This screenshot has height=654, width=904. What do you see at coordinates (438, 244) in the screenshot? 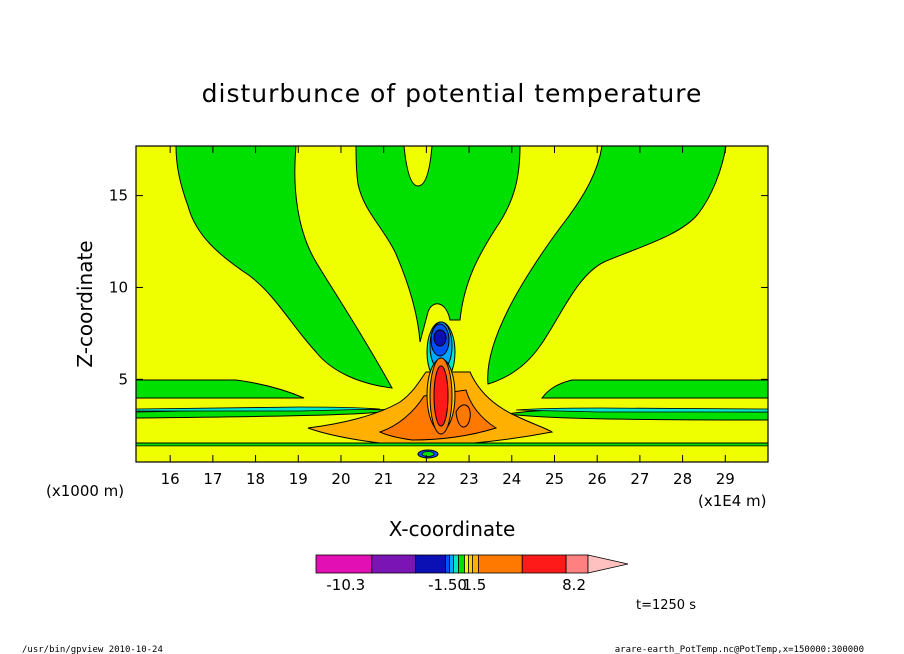
I see `contour-green-center` at bounding box center [438, 244].